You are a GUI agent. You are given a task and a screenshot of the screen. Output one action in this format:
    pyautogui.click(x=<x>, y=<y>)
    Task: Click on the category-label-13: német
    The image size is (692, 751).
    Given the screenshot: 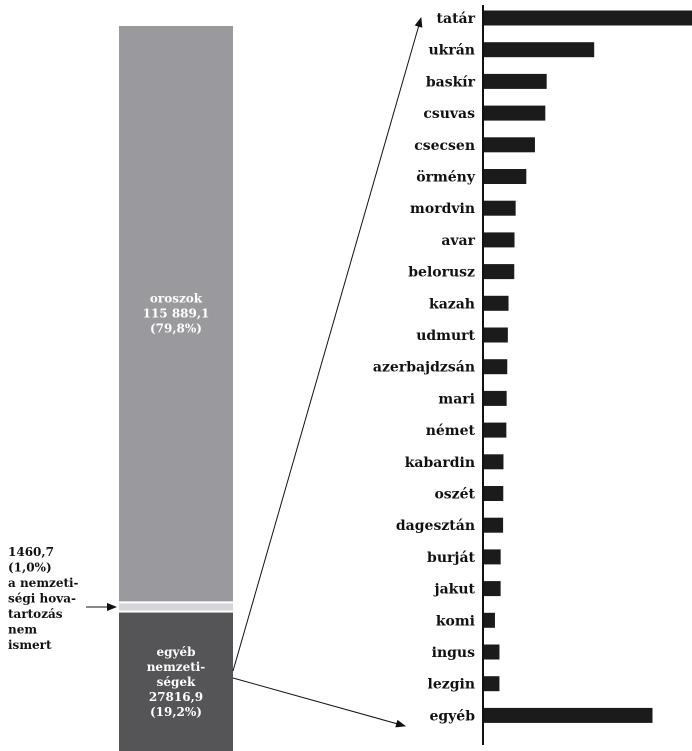 What is the action you would take?
    pyautogui.click(x=451, y=431)
    